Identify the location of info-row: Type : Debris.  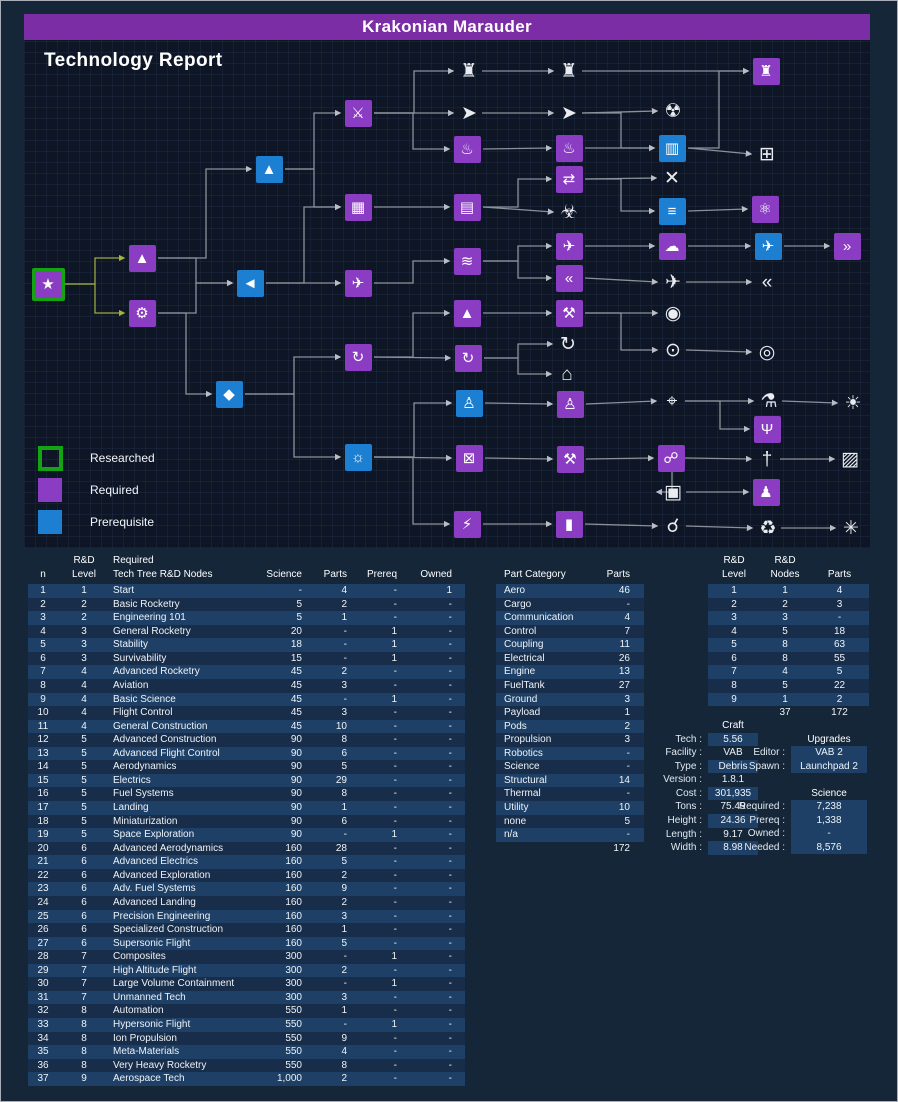
(705, 766).